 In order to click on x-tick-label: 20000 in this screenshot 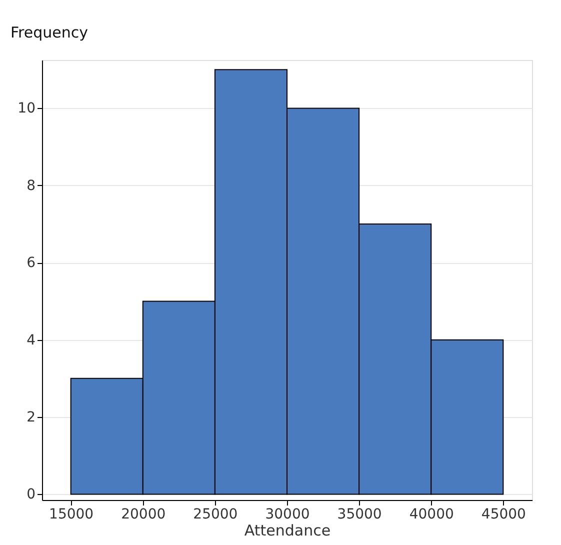, I will do `click(143, 514)`.